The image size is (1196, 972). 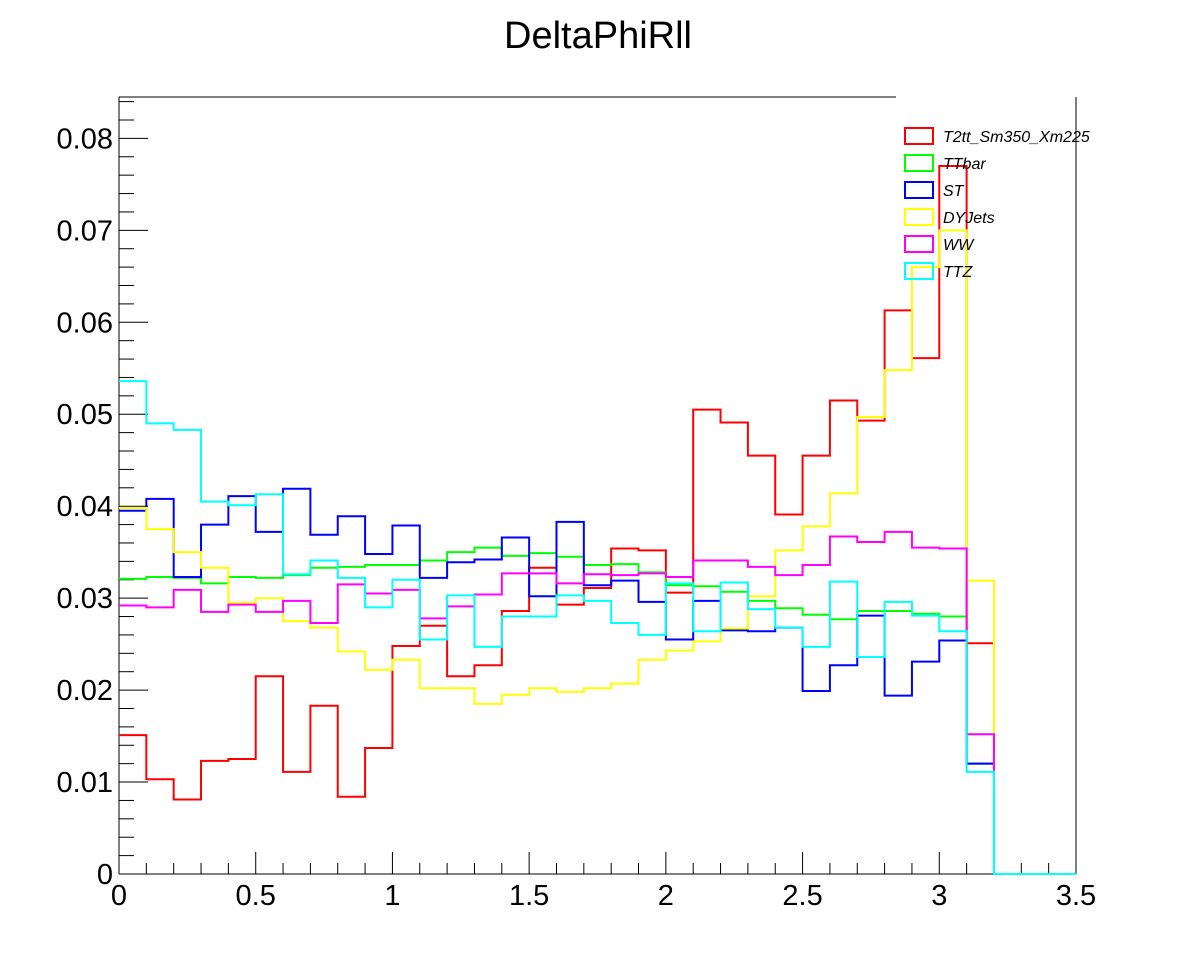 I want to click on legend-item: T2tt_Sm350_Xm225, so click(x=997, y=136).